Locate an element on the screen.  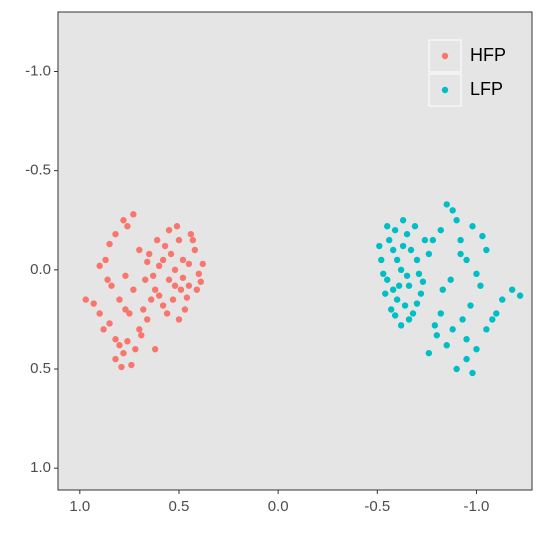
y-tick-label: 0.0 is located at coordinates (40, 269).